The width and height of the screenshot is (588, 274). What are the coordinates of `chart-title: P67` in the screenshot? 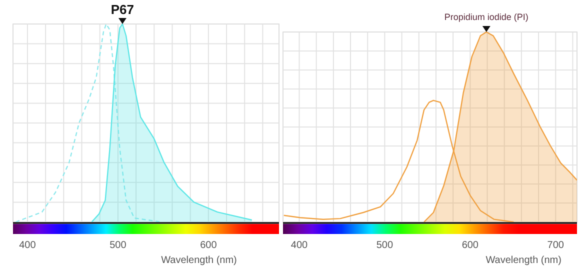 It's located at (122, 9).